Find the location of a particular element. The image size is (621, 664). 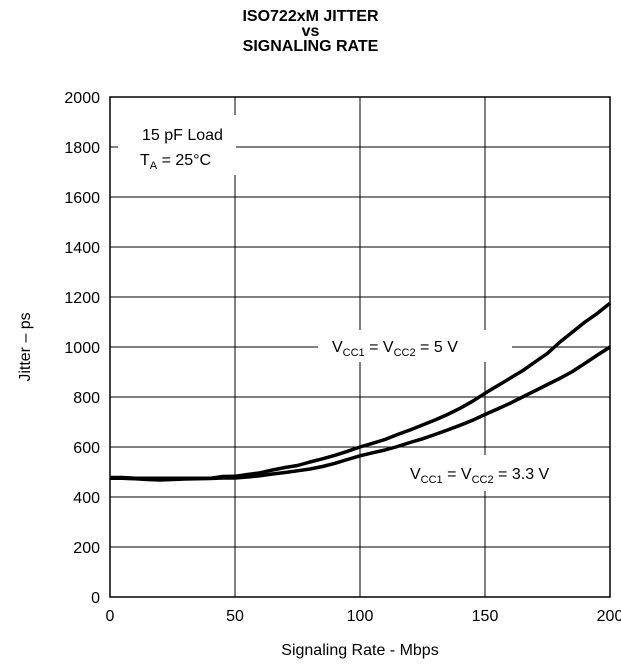

x-tick-label: 200 is located at coordinates (609, 616).